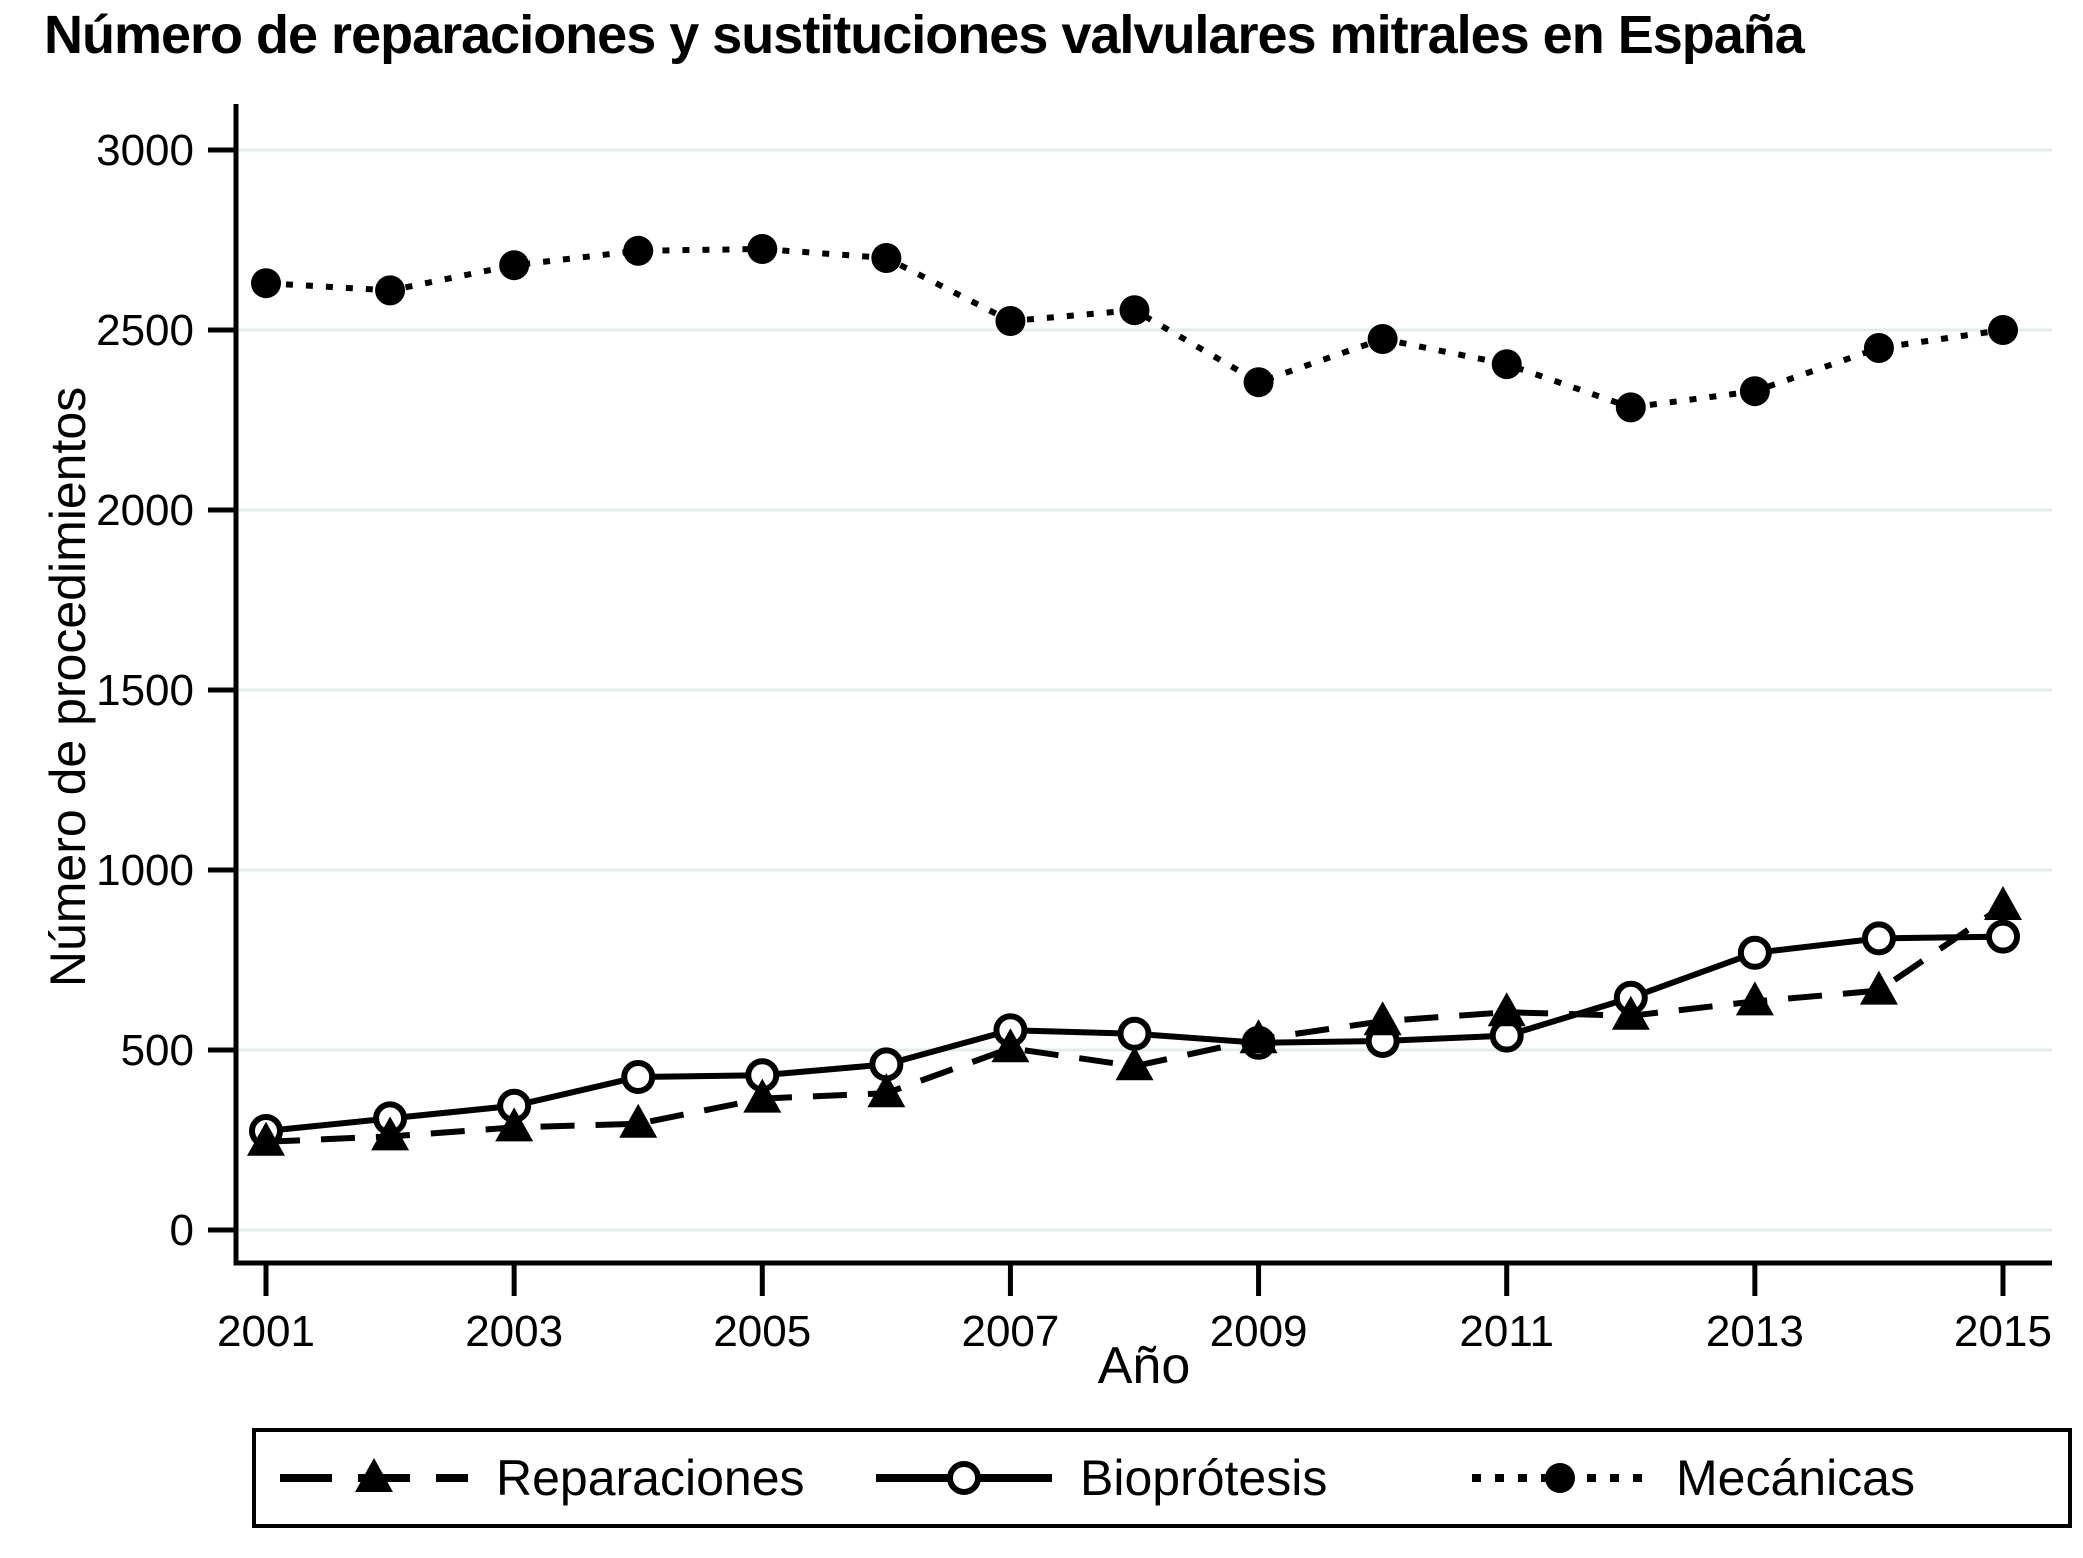 The height and width of the screenshot is (1558, 2083). Describe the element at coordinates (1144, 1366) in the screenshot. I see `x-axis-title: Año` at that location.